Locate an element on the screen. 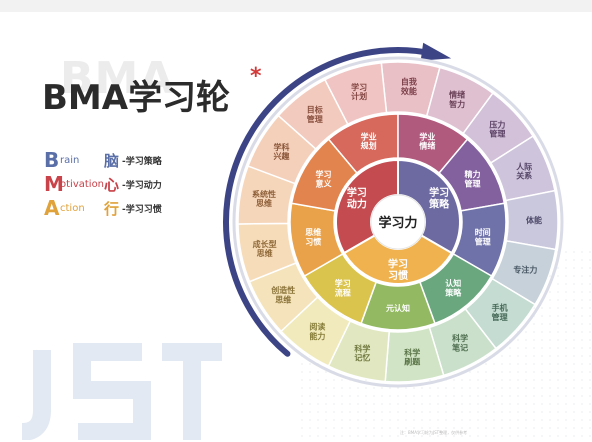 Image resolution: width=592 pixels, height=442 pixels. outer-segment-label-line: 学科 is located at coordinates (281, 147).